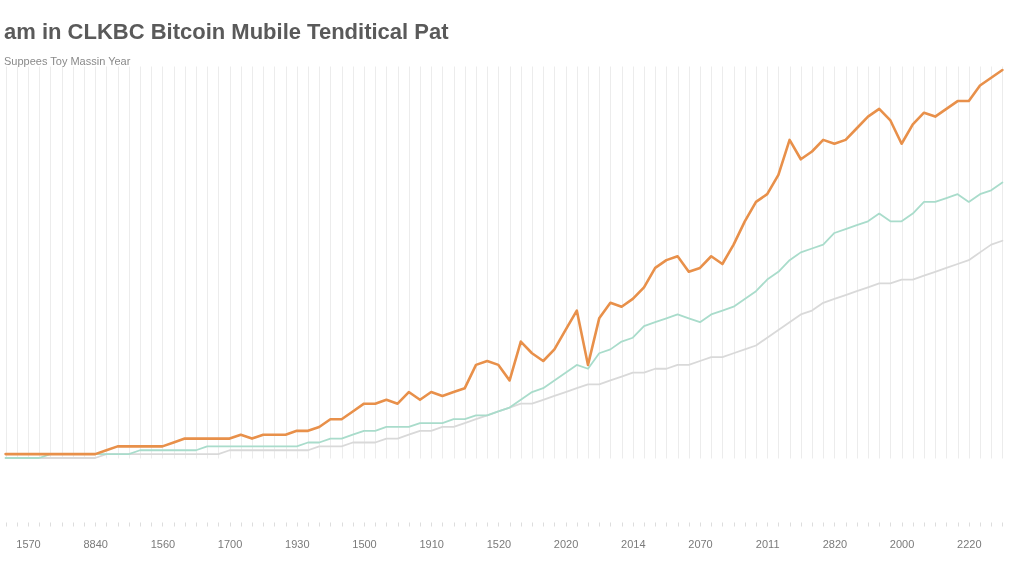 This screenshot has height=576, width=1024. I want to click on x-tick-label: 2220, so click(969, 543).